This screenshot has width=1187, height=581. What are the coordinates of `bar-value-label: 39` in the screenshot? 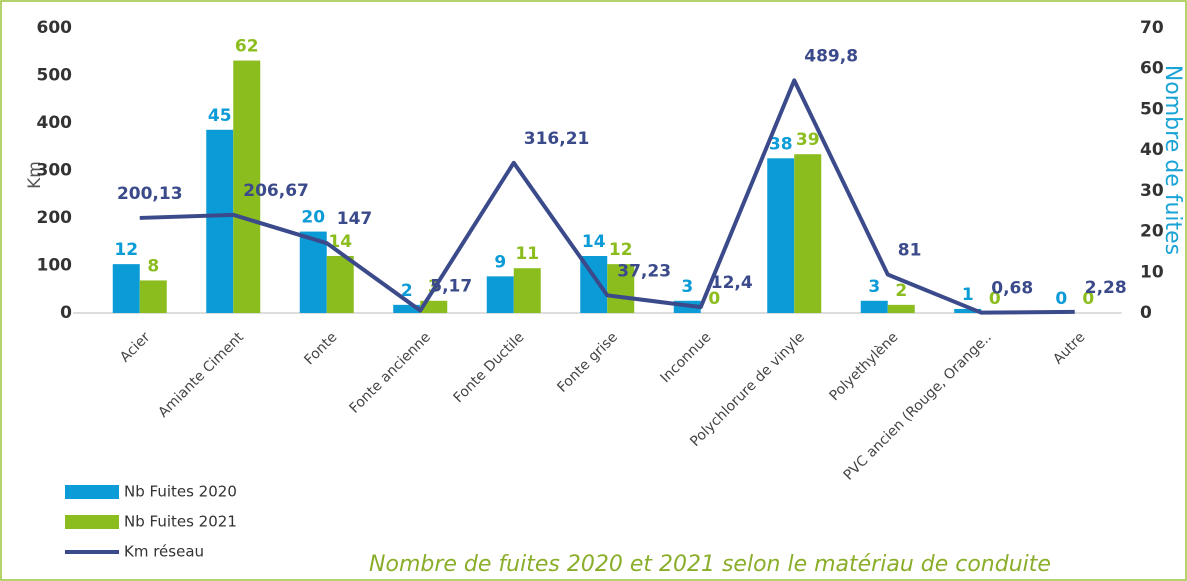 It's located at (808, 140).